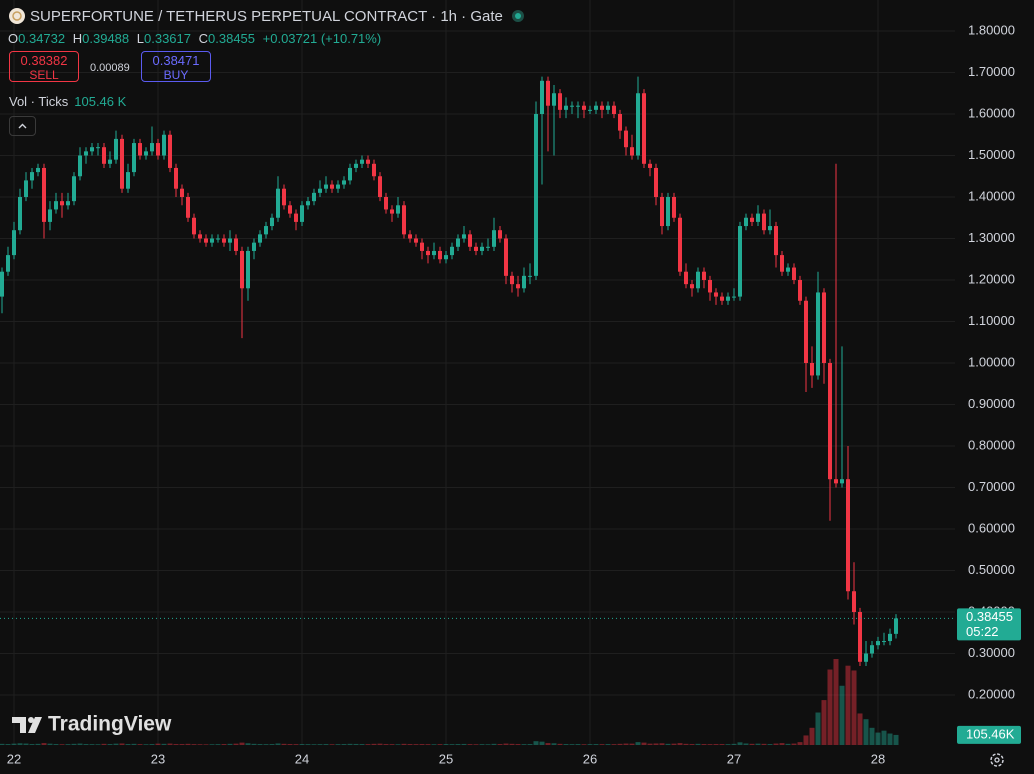 The width and height of the screenshot is (1034, 774). Describe the element at coordinates (991, 278) in the screenshot. I see `y-tick-label: 1.20000` at that location.